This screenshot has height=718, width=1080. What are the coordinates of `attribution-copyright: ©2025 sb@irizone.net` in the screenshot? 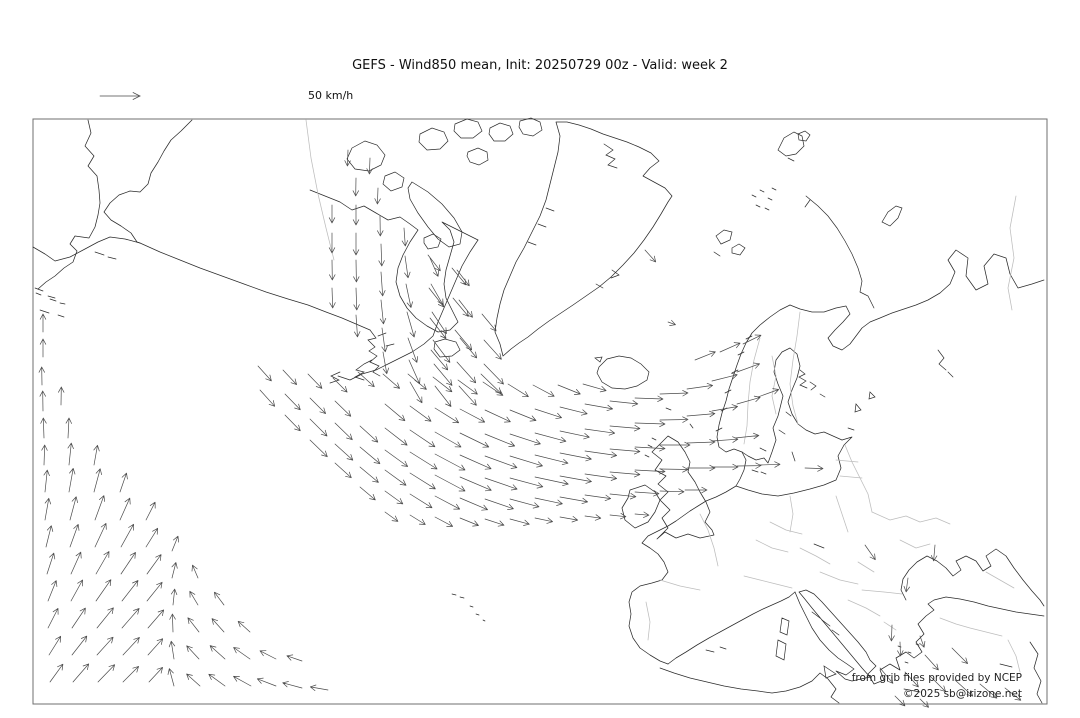 It's located at (962, 694).